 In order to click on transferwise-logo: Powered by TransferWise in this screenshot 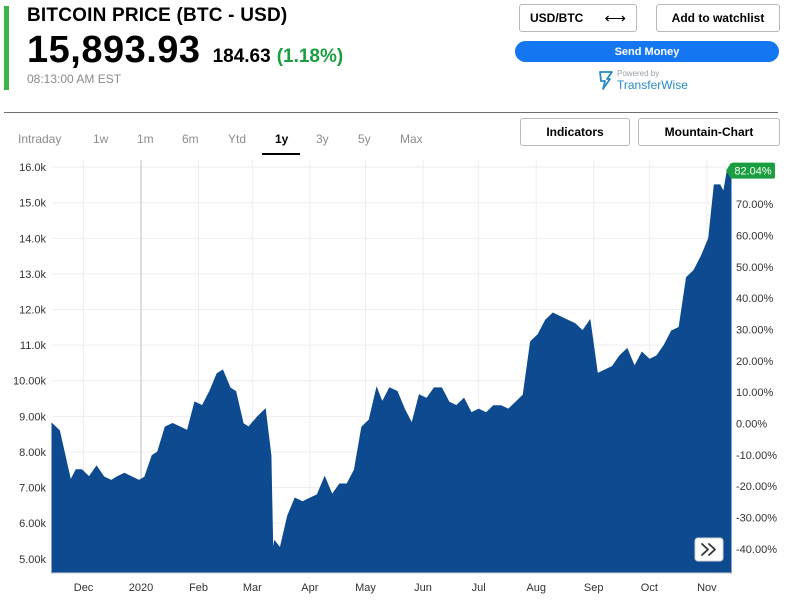, I will do `click(643, 81)`.